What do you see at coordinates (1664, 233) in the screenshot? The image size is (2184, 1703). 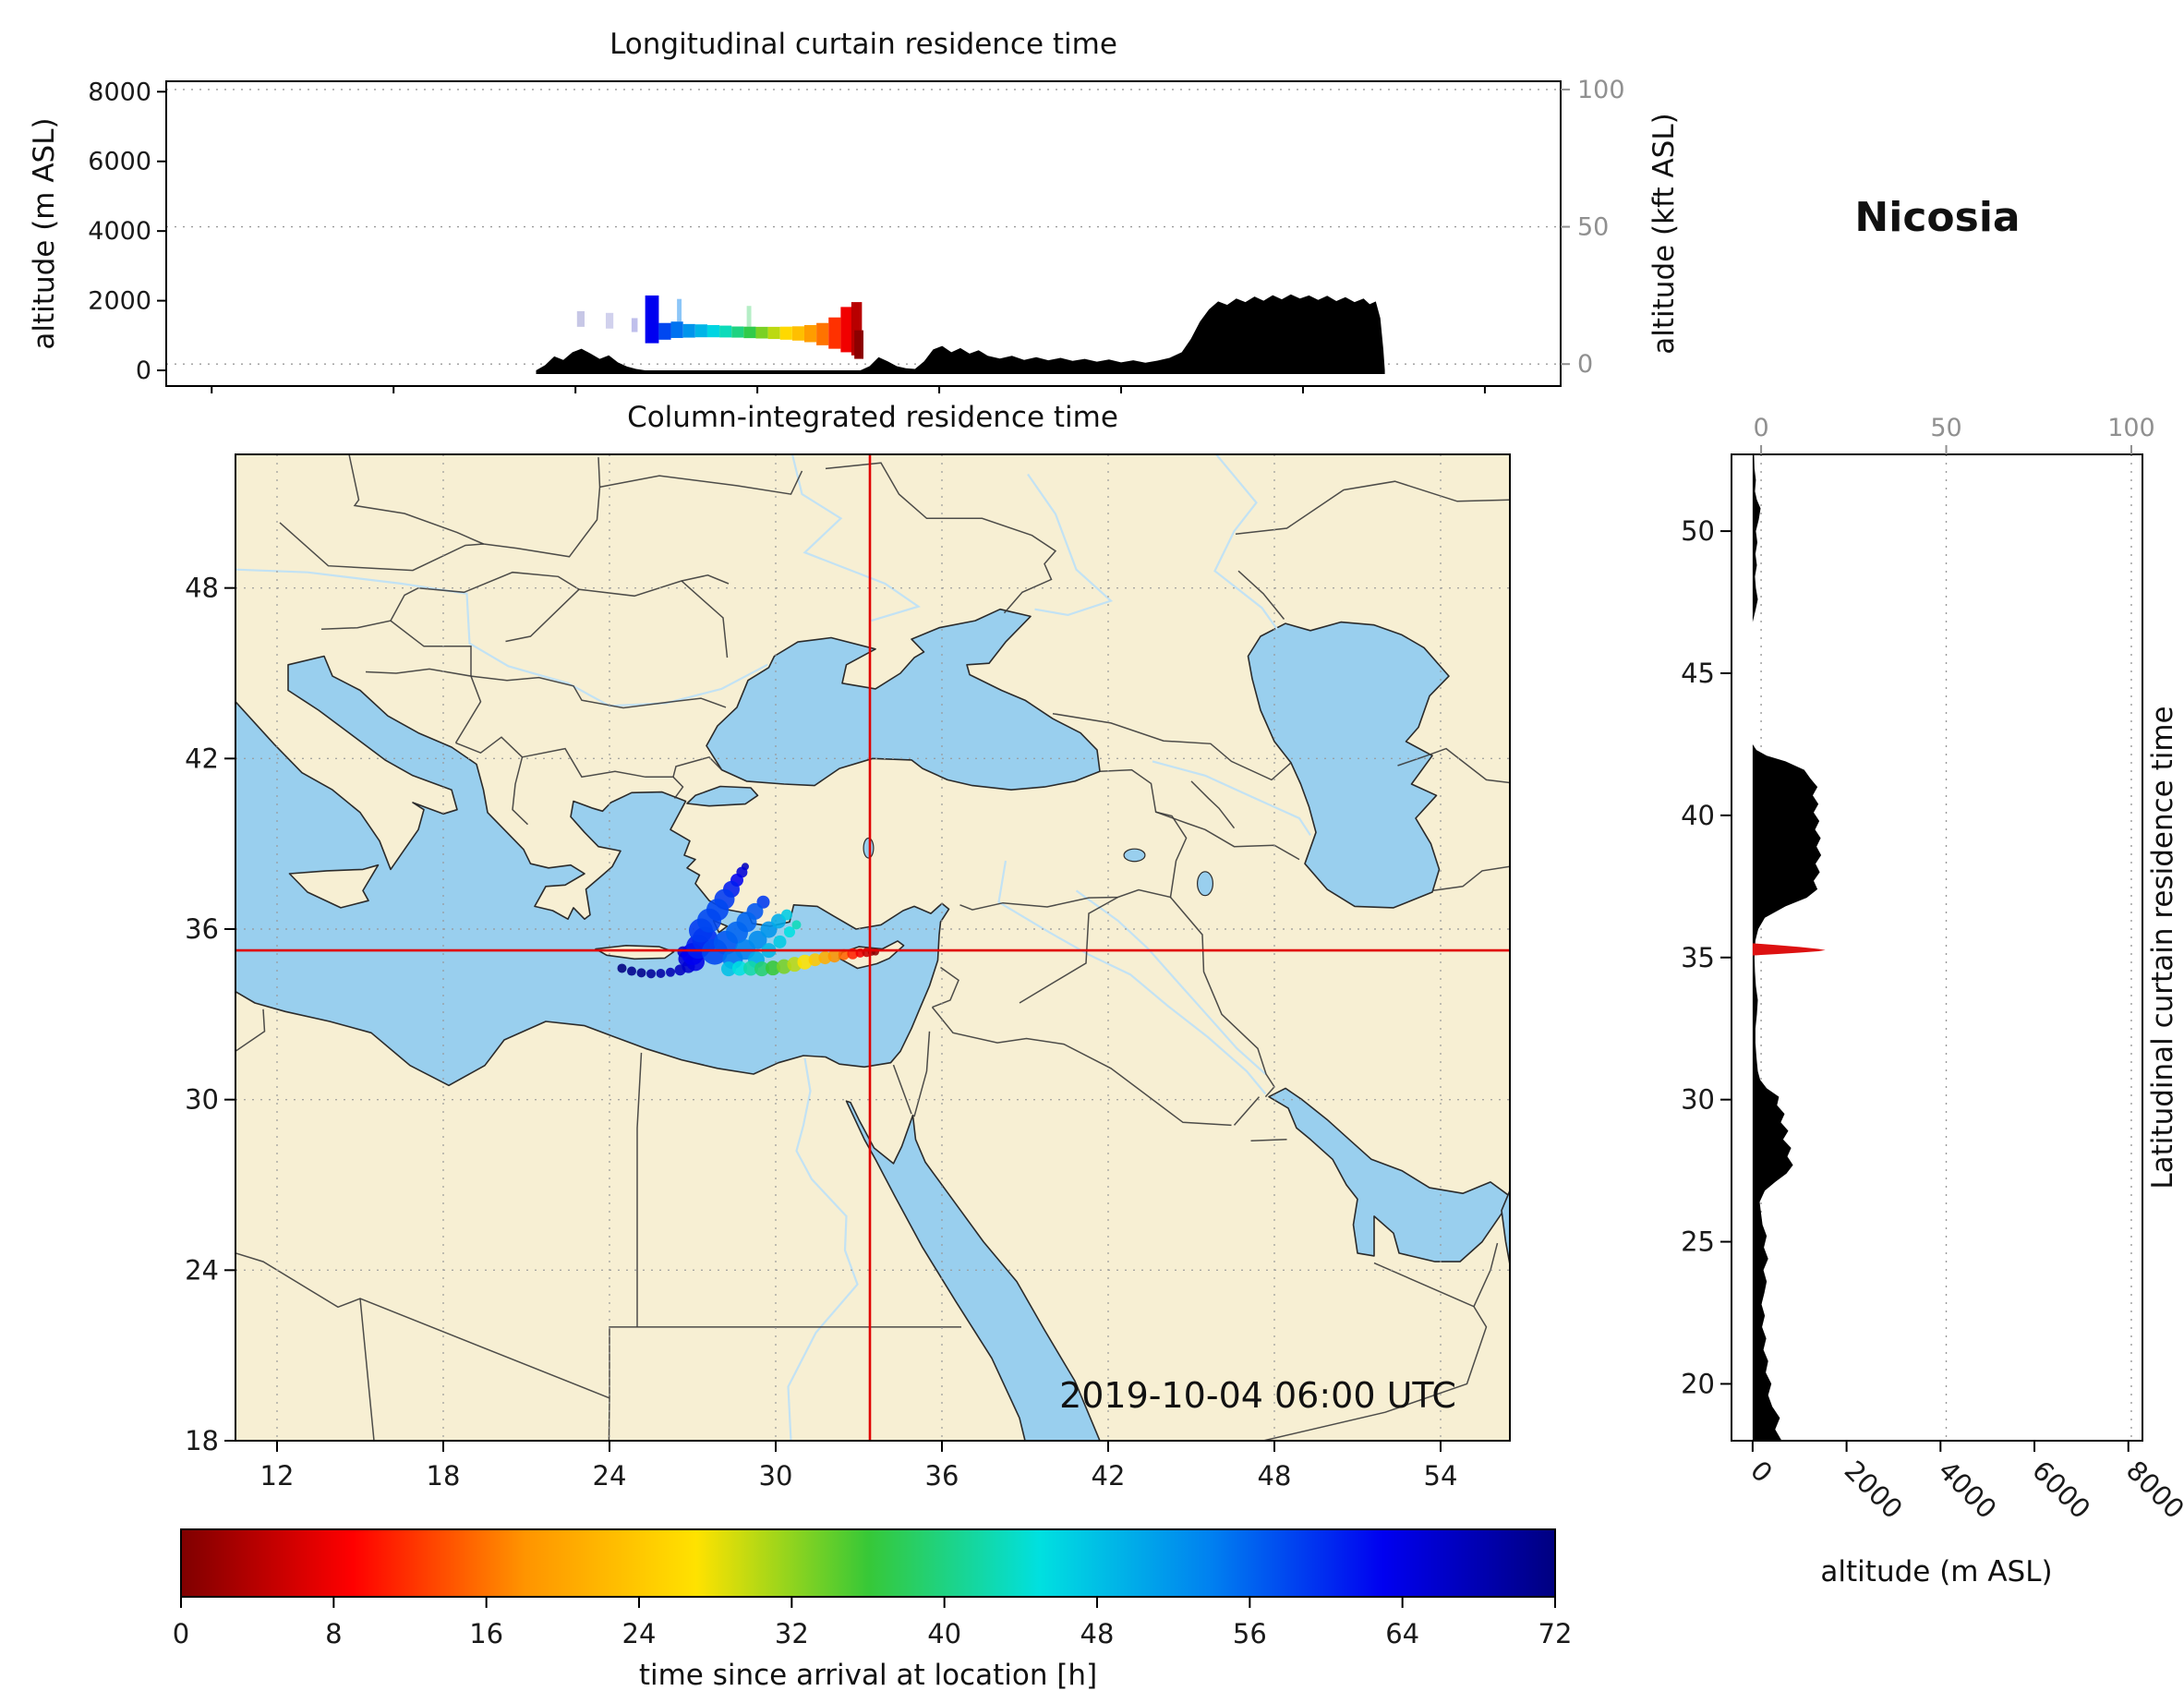 I see `top-panel-right-ylabel: altitude (kft ASL)` at bounding box center [1664, 233].